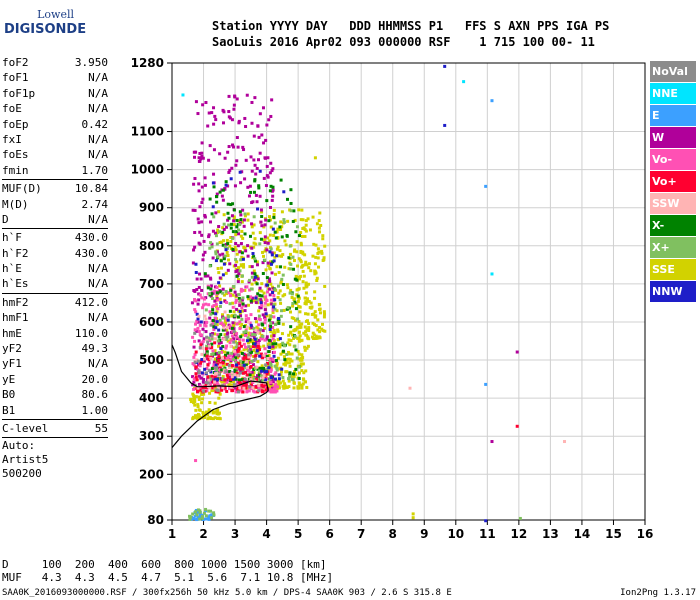  I want to click on param-divider, so click(55, 180).